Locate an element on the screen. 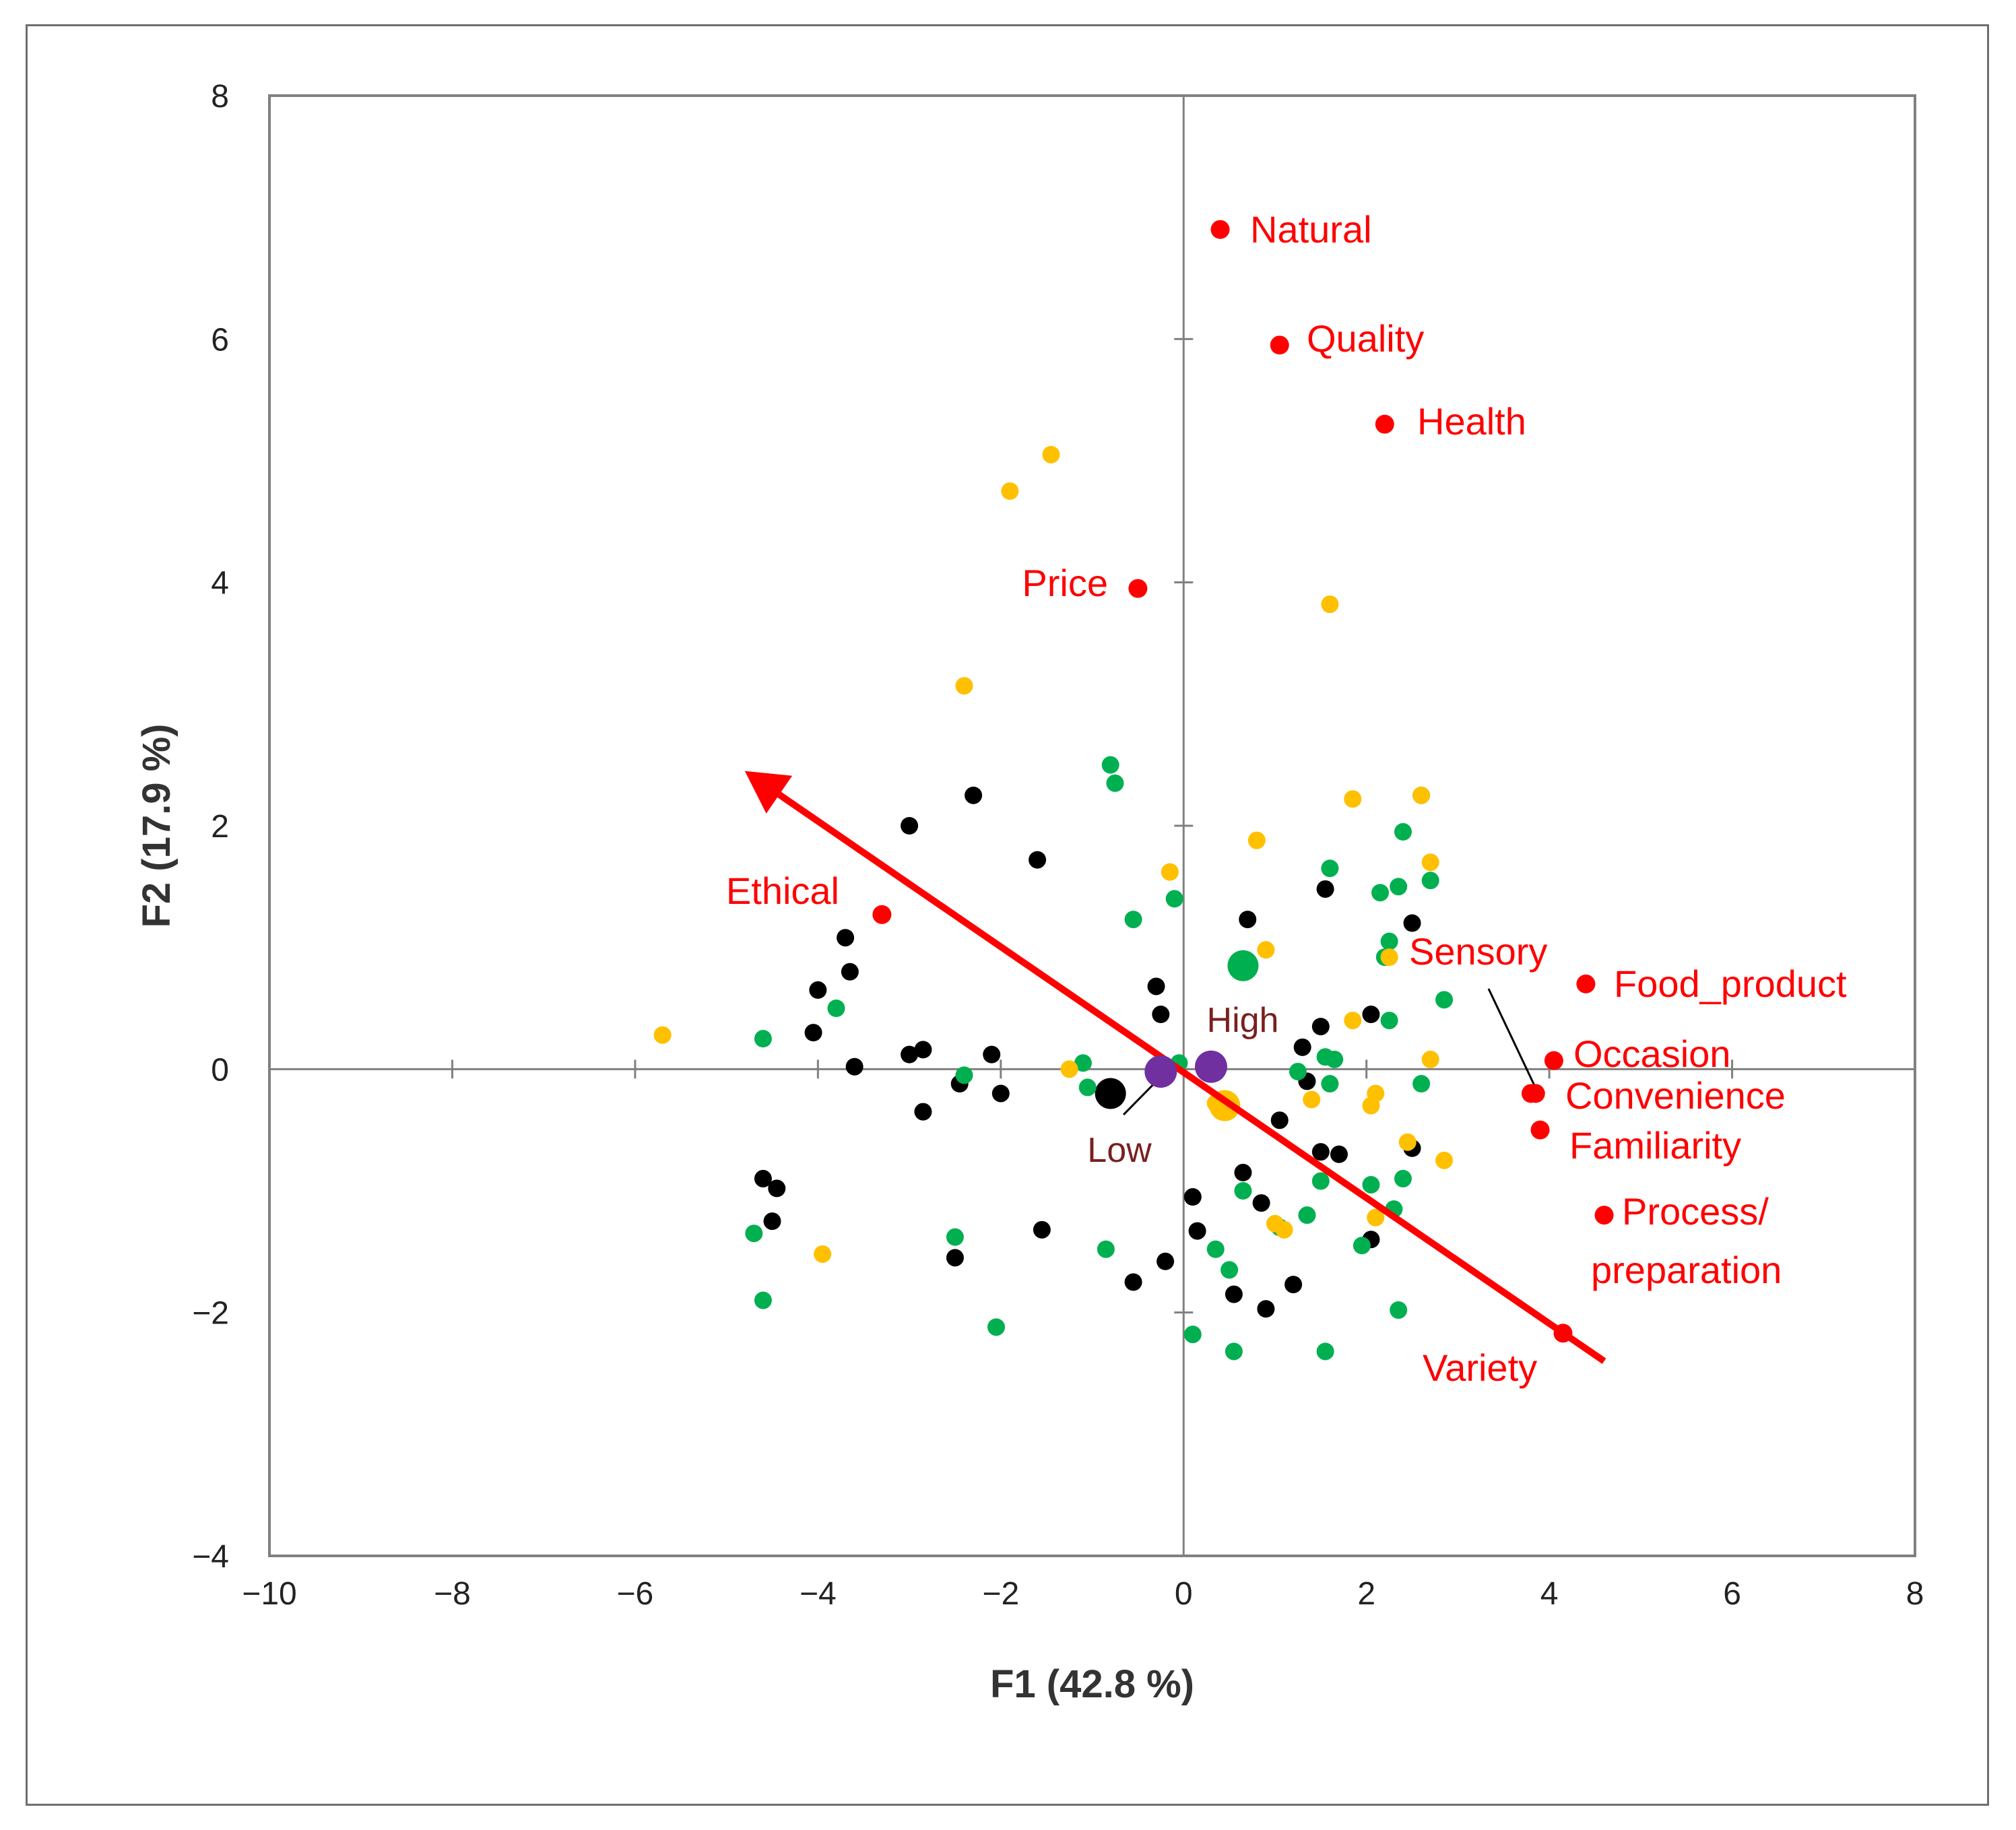  x-tick-label: −4 is located at coordinates (818, 1594).